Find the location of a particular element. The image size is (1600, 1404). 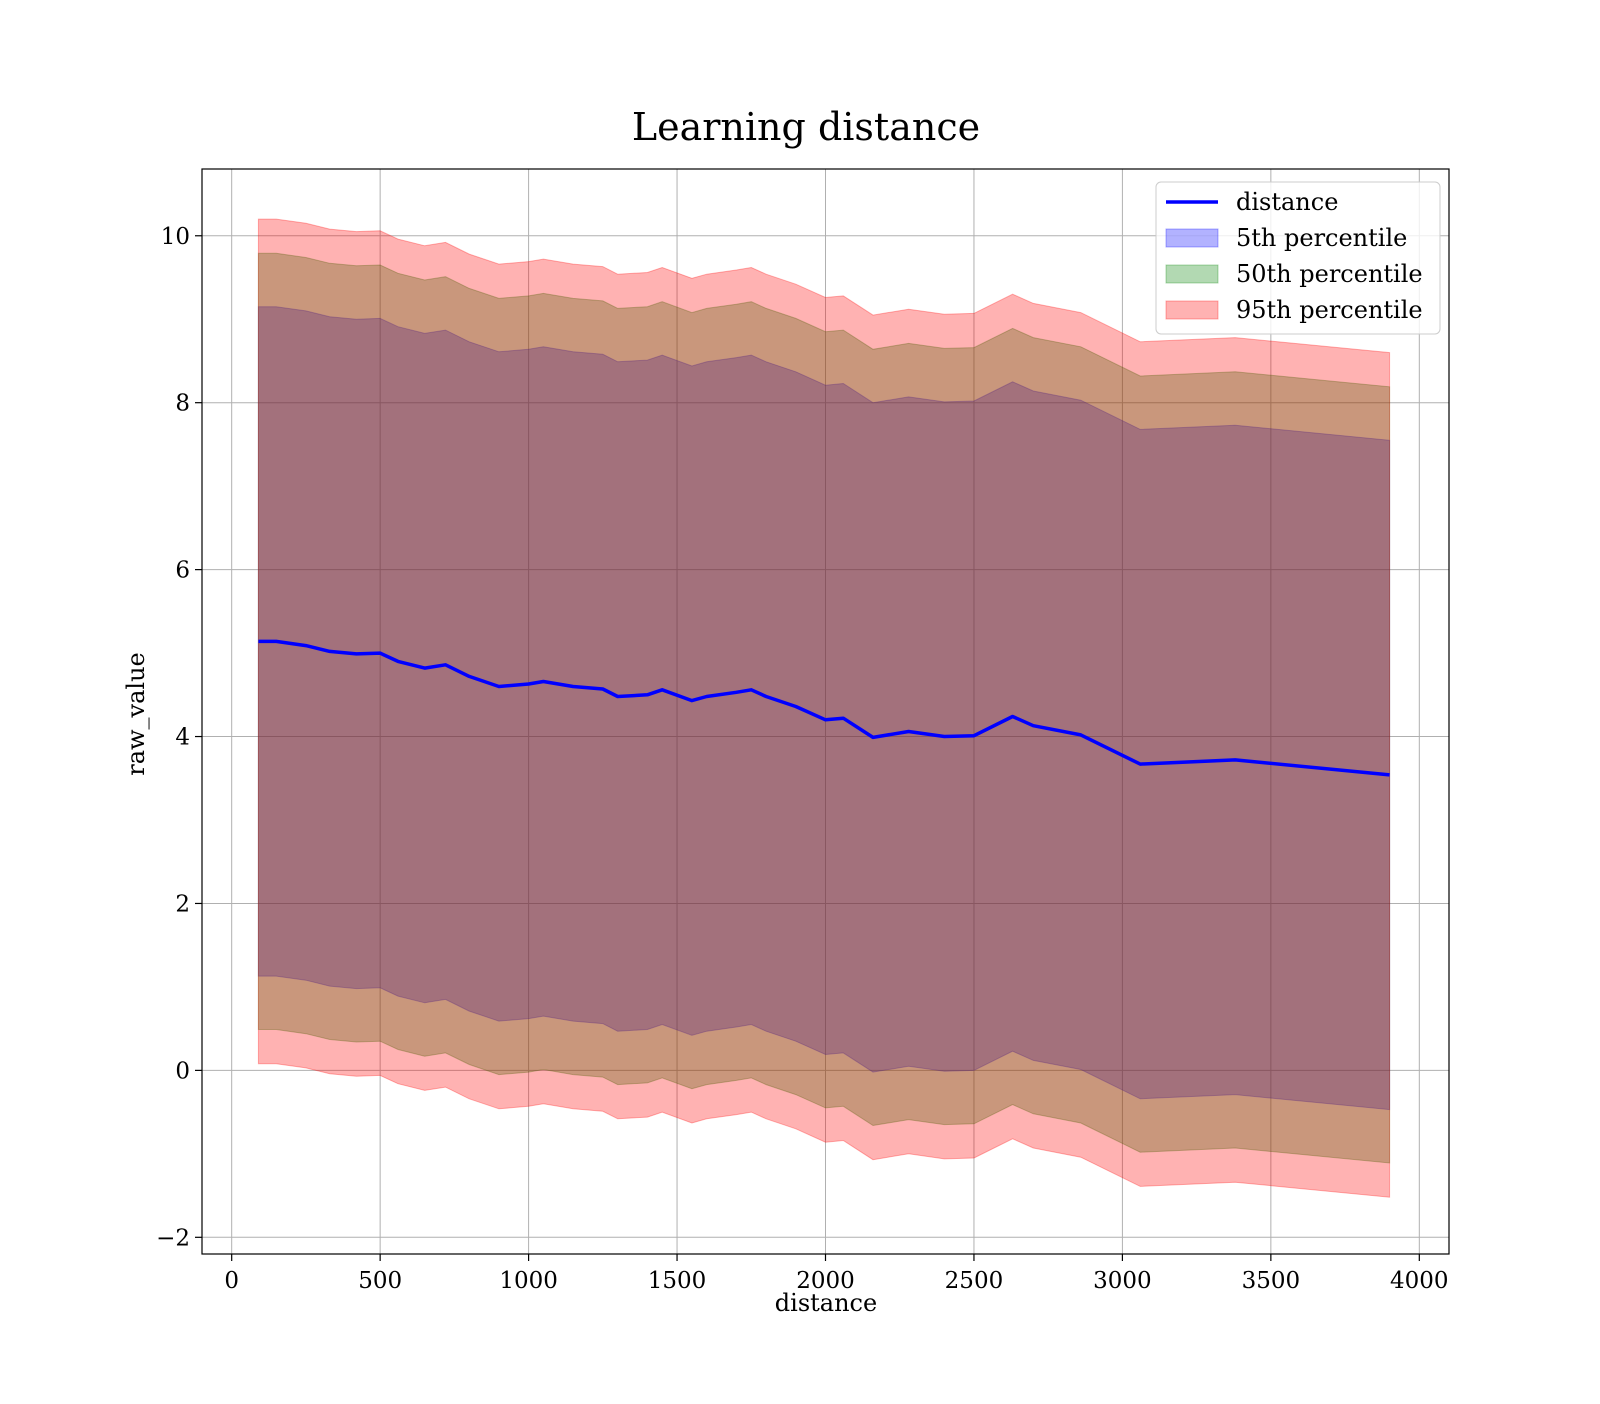

legend-box is located at coordinates (1298, 258).